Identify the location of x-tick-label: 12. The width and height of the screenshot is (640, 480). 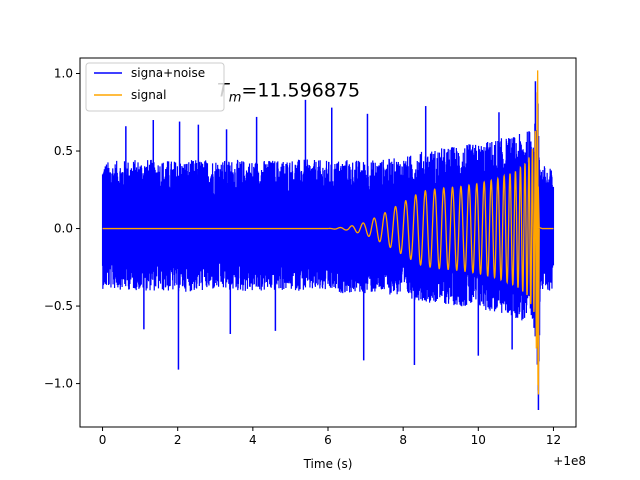
(553, 440).